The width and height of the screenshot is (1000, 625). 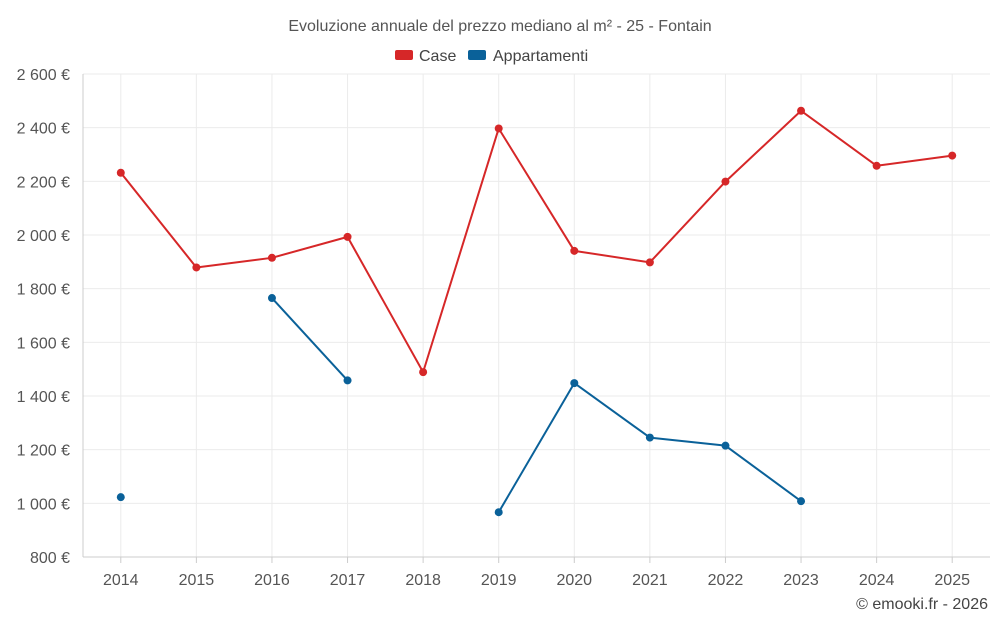 What do you see at coordinates (650, 580) in the screenshot?
I see `x-tick-label: 2021` at bounding box center [650, 580].